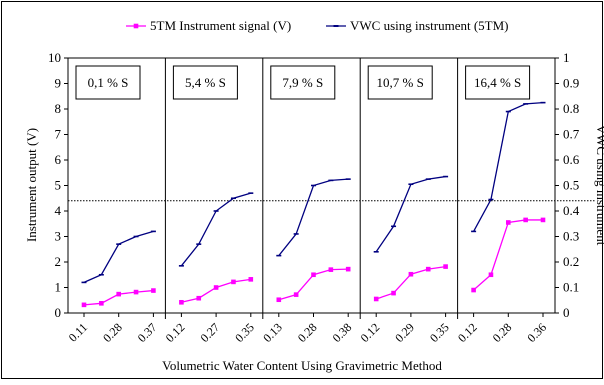 This screenshot has height=385, width=604. I want to click on y-axis-right-title: VWC using instrument, so click(599, 185).